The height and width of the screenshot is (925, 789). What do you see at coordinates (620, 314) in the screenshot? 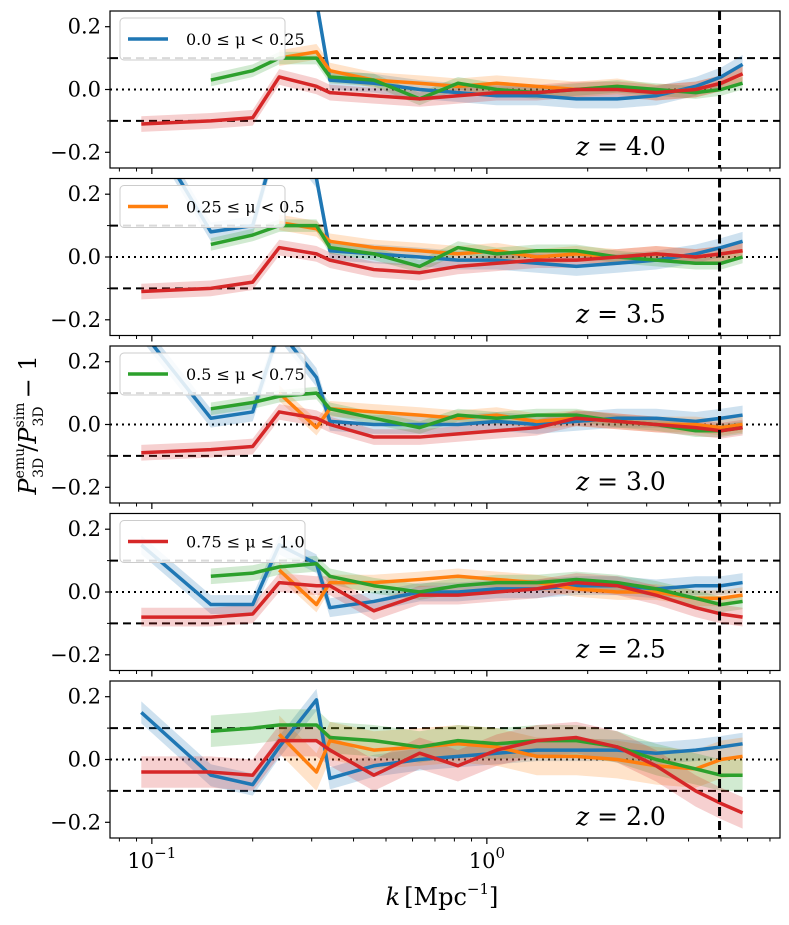
I see `redshift-label: z = 3.5` at bounding box center [620, 314].